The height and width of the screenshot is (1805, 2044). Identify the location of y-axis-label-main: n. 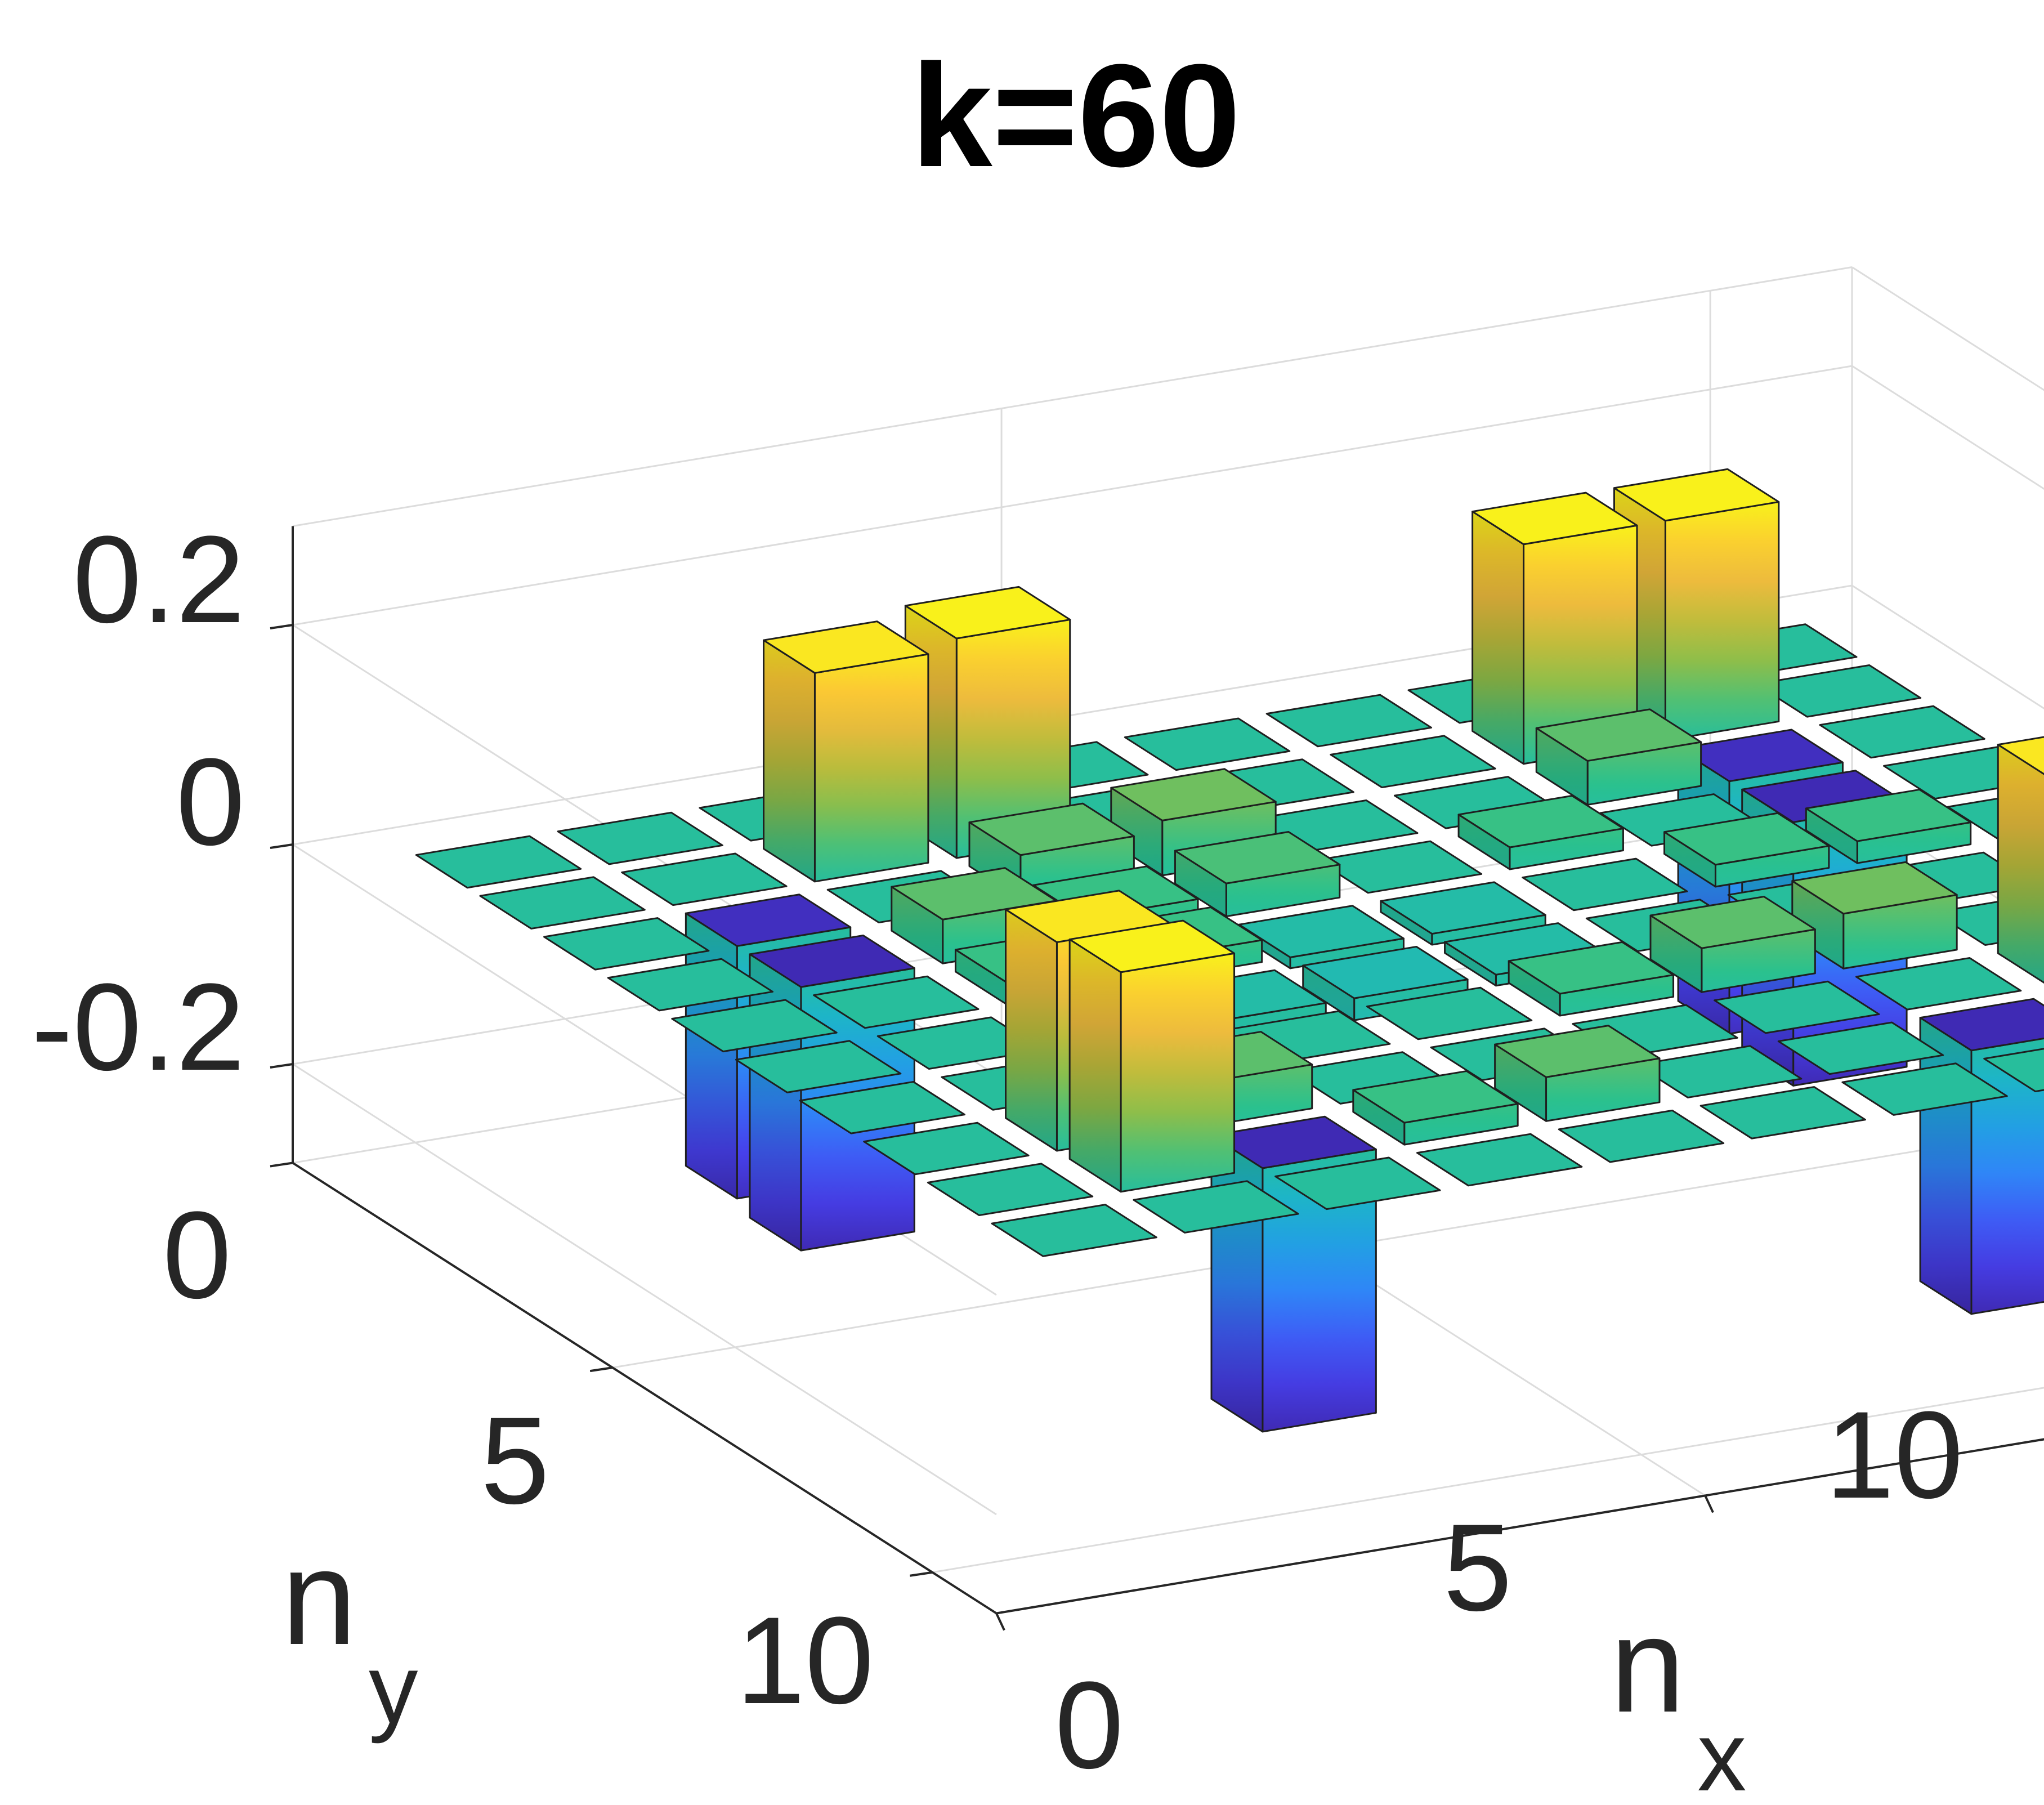
(318, 1597).